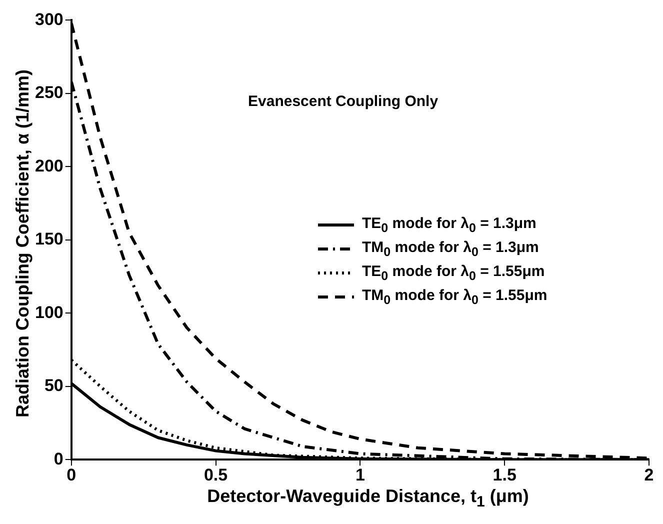 This screenshot has height=524, width=663. Describe the element at coordinates (59, 458) in the screenshot. I see `y-tick-label: 0` at that location.